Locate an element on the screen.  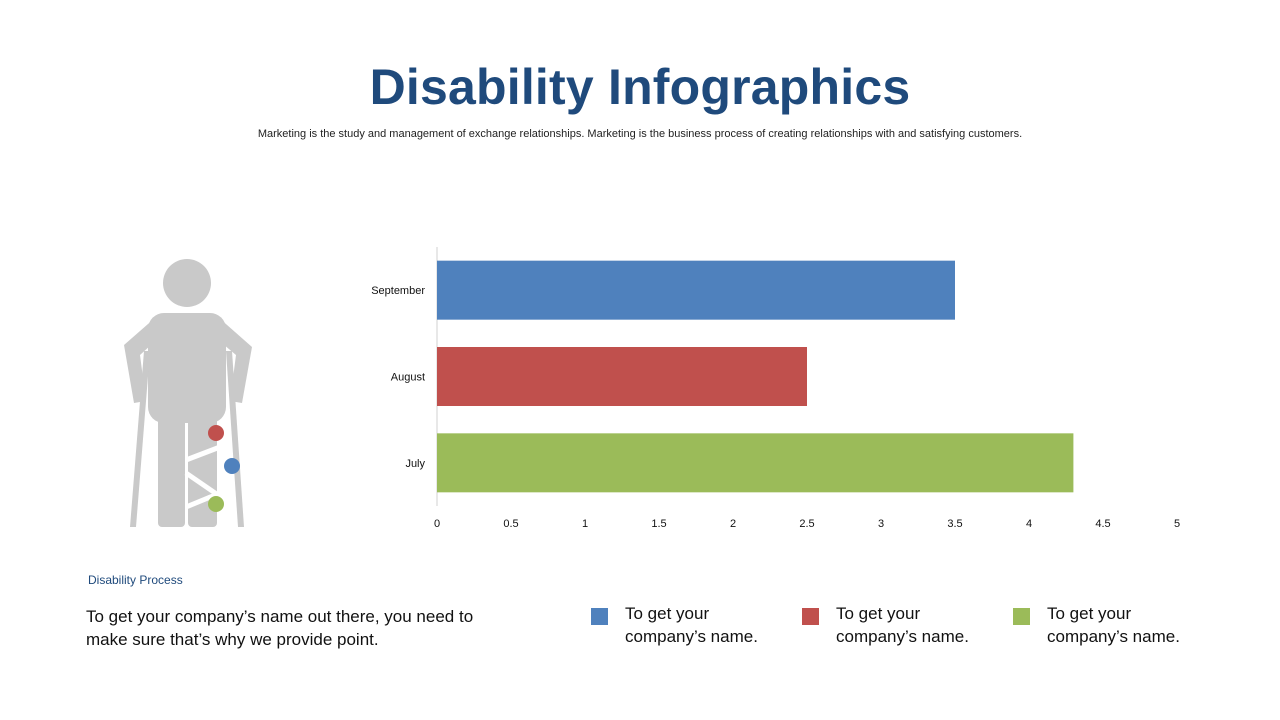
right-crutch is located at coordinates (235, 439).